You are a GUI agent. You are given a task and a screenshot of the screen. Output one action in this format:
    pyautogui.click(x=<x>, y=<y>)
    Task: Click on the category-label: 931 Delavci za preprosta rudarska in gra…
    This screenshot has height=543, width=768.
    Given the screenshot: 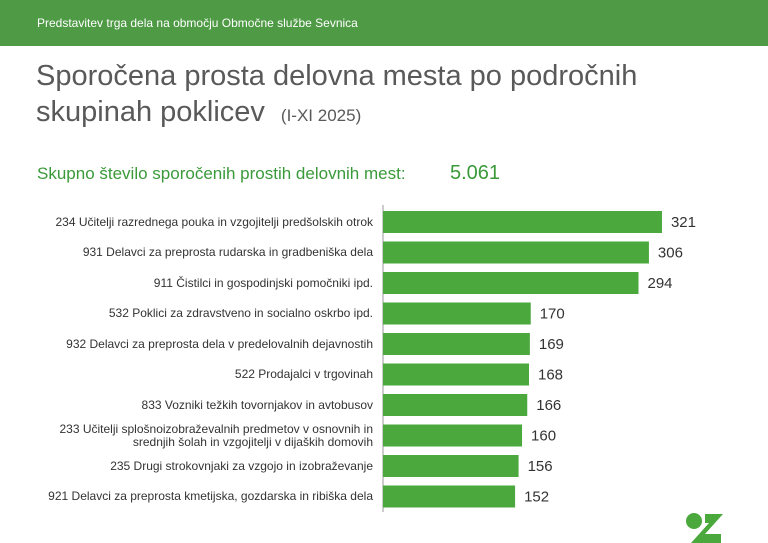 What is the action you would take?
    pyautogui.click(x=227, y=252)
    